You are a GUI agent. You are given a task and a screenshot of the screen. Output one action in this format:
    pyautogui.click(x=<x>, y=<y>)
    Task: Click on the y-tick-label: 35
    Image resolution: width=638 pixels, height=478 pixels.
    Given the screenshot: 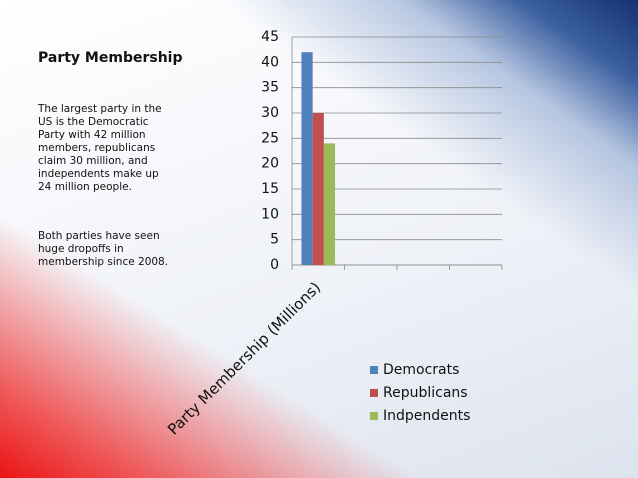 What is the action you would take?
    pyautogui.click(x=270, y=88)
    